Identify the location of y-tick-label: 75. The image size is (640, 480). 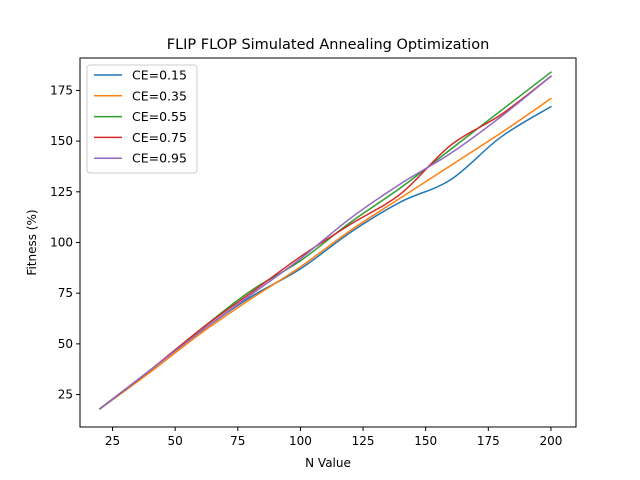
(65, 293).